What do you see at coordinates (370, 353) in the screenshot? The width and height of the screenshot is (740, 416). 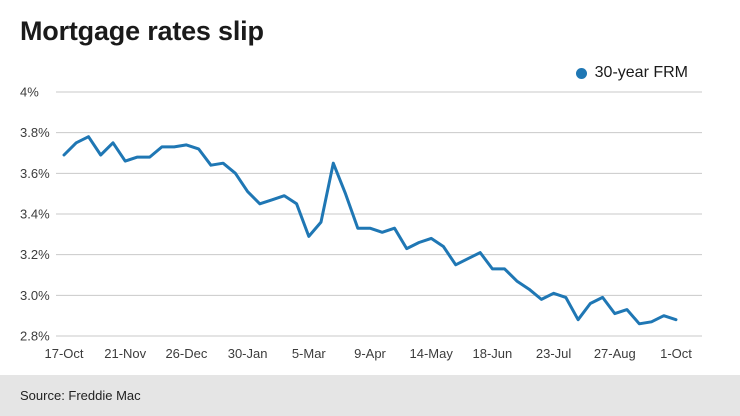 I see `x-axis-tick-label: 9-Apr` at bounding box center [370, 353].